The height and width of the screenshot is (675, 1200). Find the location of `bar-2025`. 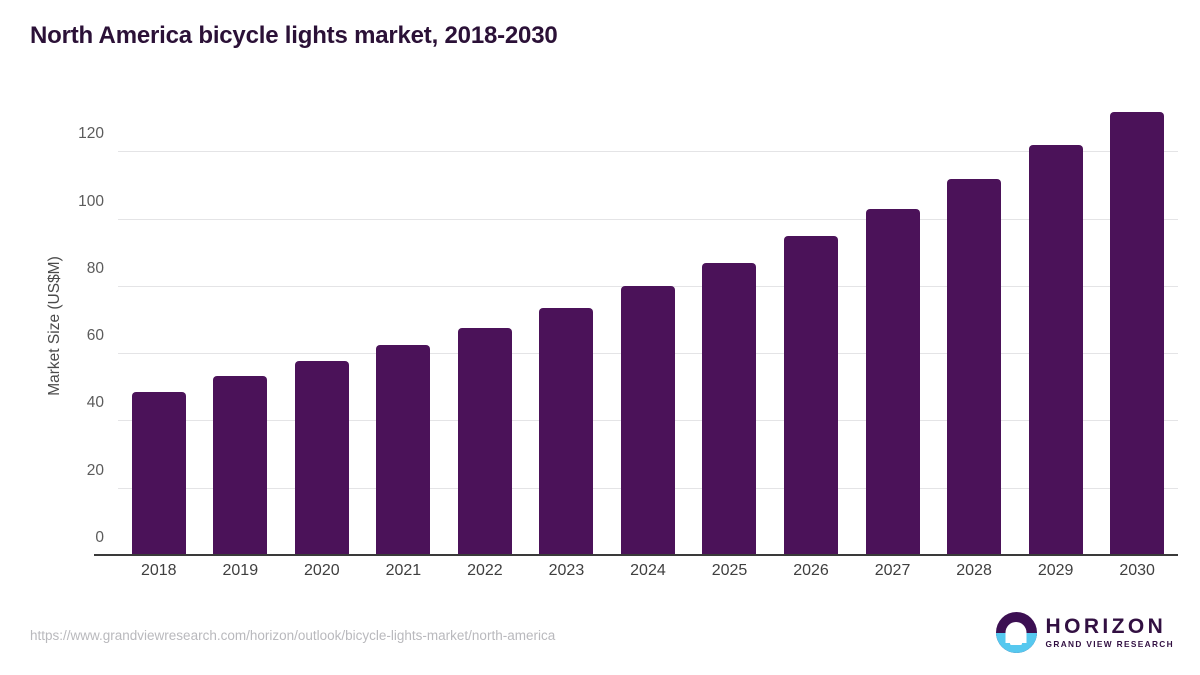

bar-2025 is located at coordinates (729, 408).